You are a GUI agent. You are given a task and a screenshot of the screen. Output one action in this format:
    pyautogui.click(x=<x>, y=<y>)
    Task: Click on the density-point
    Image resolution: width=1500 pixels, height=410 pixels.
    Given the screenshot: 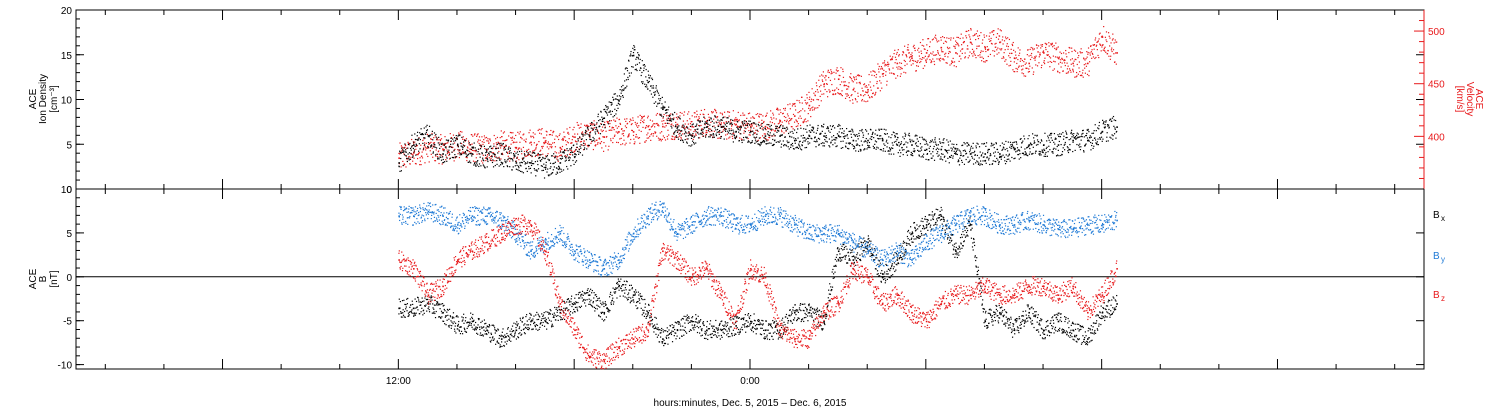 What is the action you would take?
    pyautogui.click(x=648, y=82)
    